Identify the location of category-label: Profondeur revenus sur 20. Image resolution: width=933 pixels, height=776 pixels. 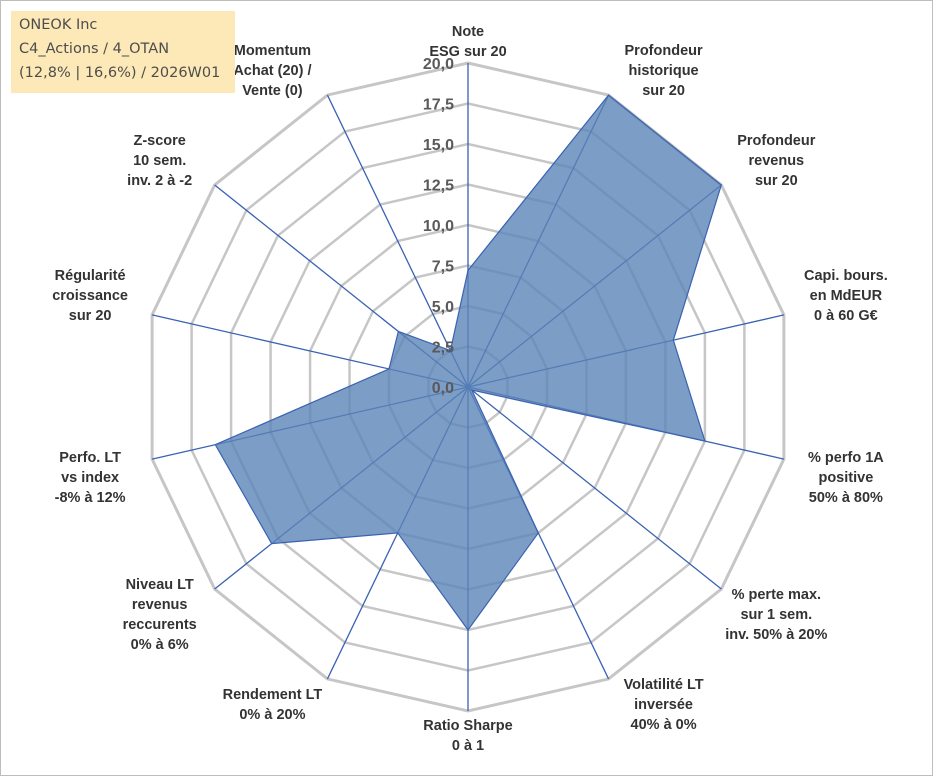
(776, 161).